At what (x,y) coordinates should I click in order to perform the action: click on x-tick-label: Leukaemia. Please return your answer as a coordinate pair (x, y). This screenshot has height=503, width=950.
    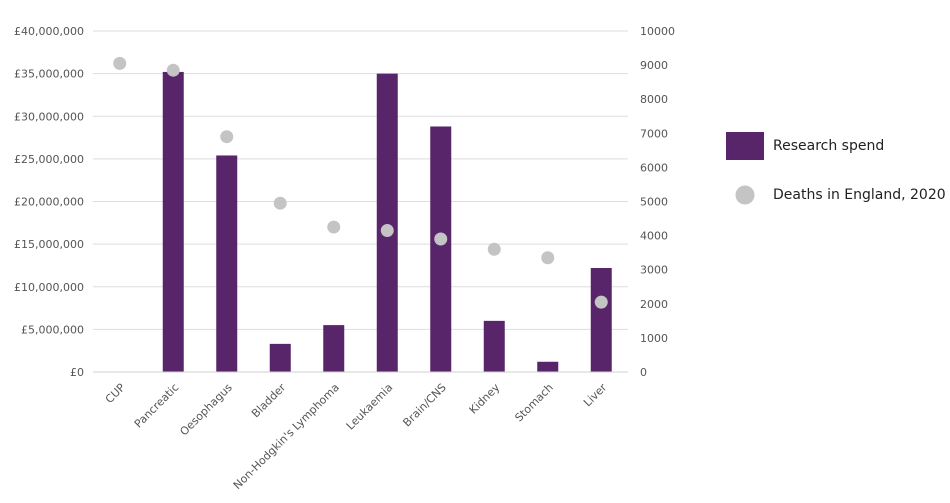
    Looking at the image, I should click on (370, 407).